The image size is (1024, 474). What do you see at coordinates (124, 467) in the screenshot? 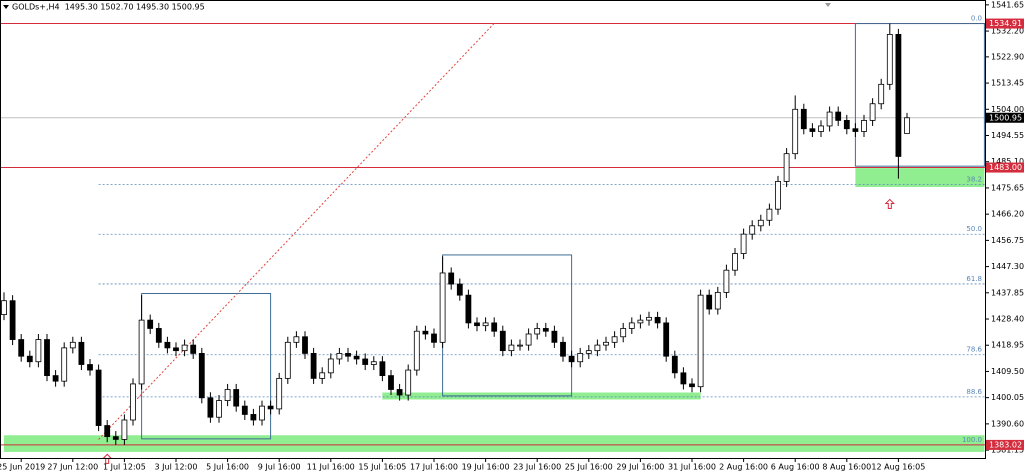
I see `x-tick-label: 1 Jul 12:05` at bounding box center [124, 467].